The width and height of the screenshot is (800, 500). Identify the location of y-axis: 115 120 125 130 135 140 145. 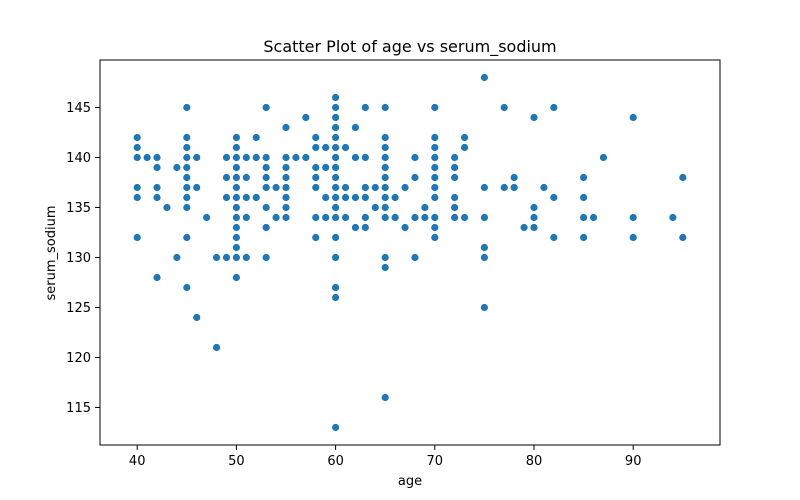
(83, 258).